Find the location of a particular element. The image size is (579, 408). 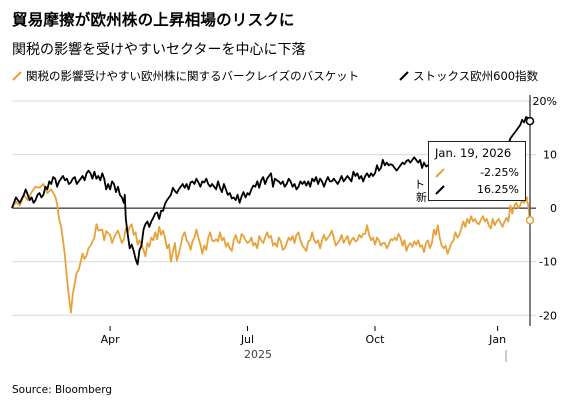

hover-tooltip: Jan. 19, 2026 -2.25% 16.25% is located at coordinates (477, 171).